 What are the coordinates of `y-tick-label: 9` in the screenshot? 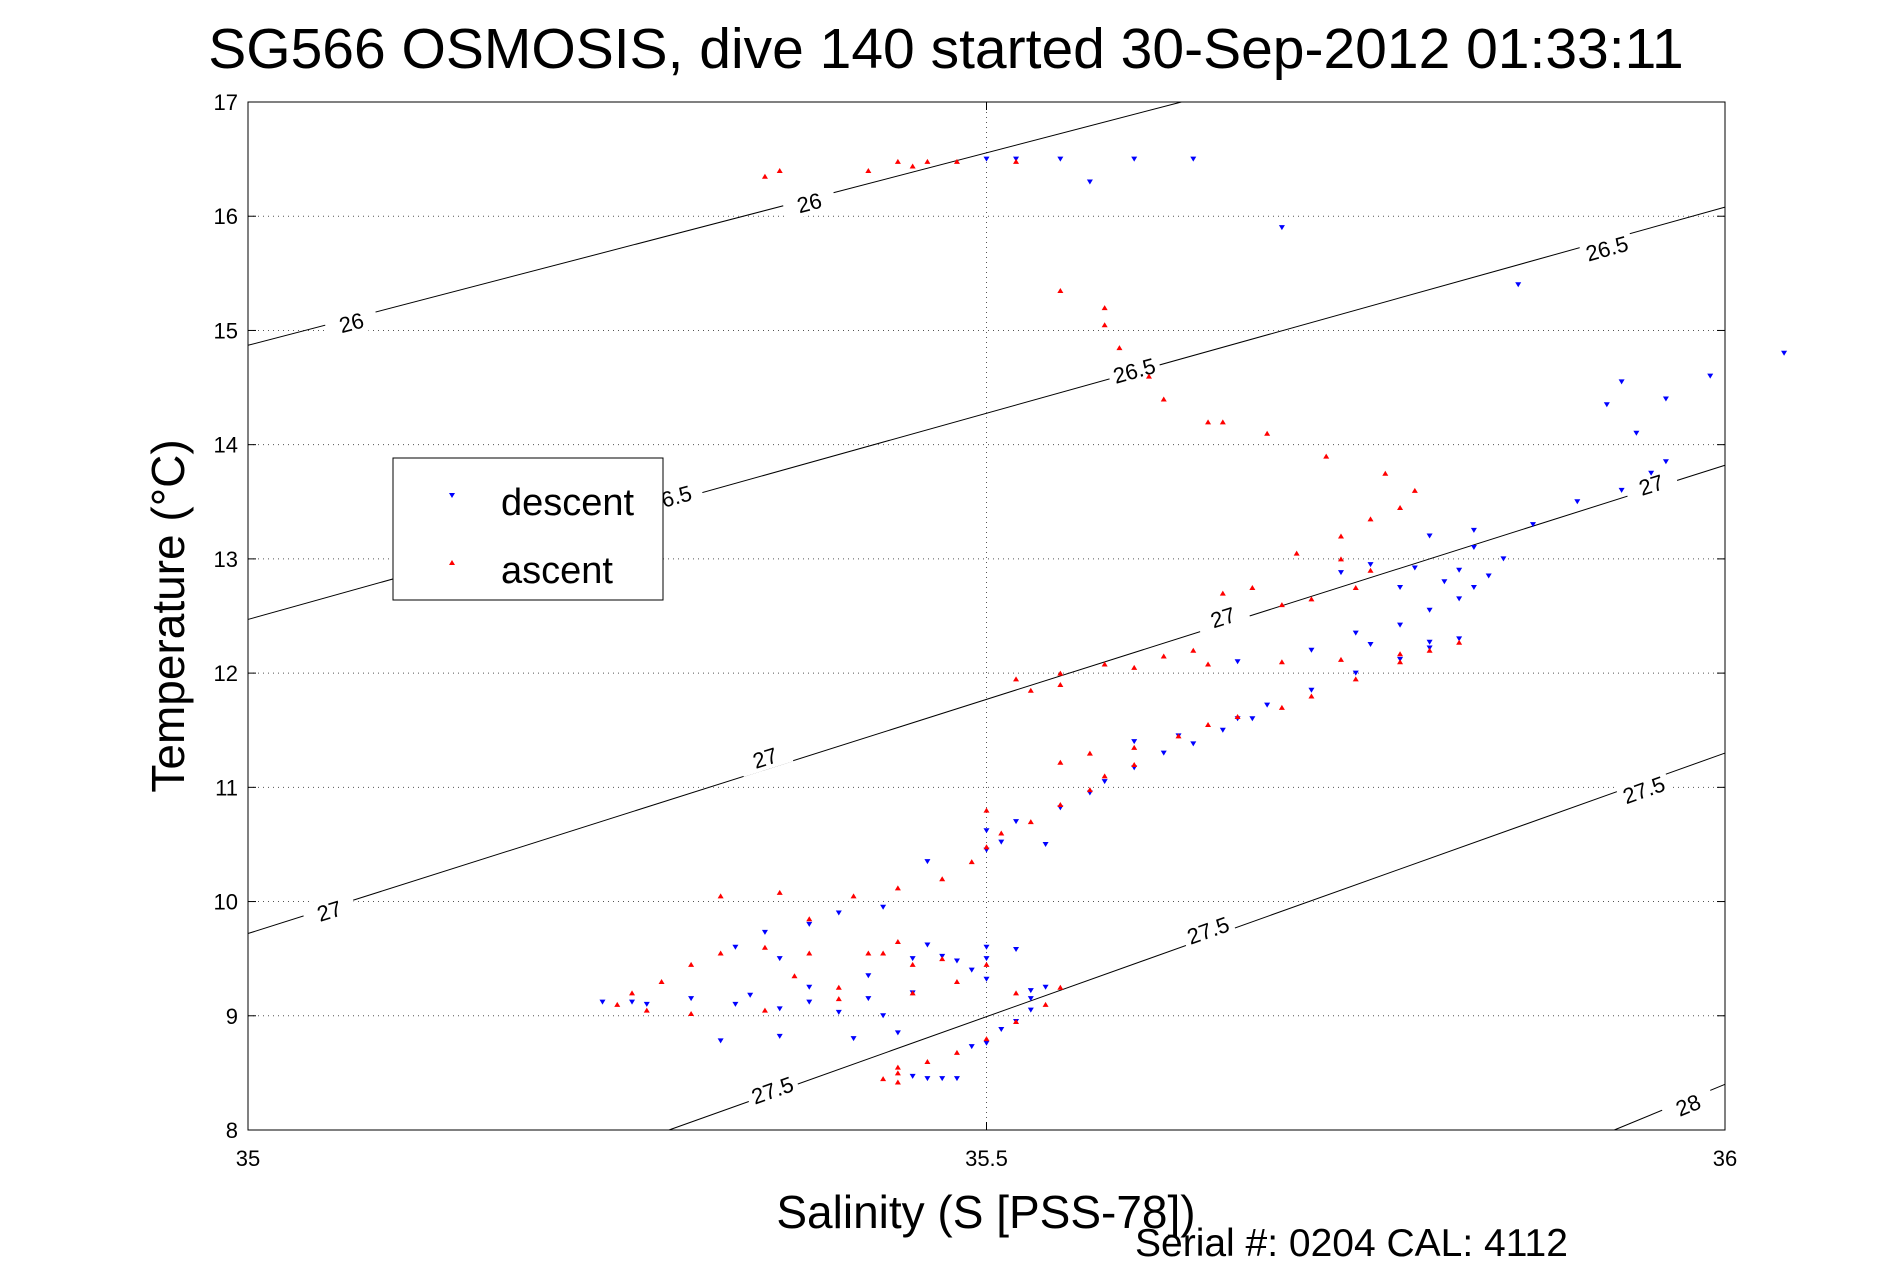 It's located at (232, 1016).